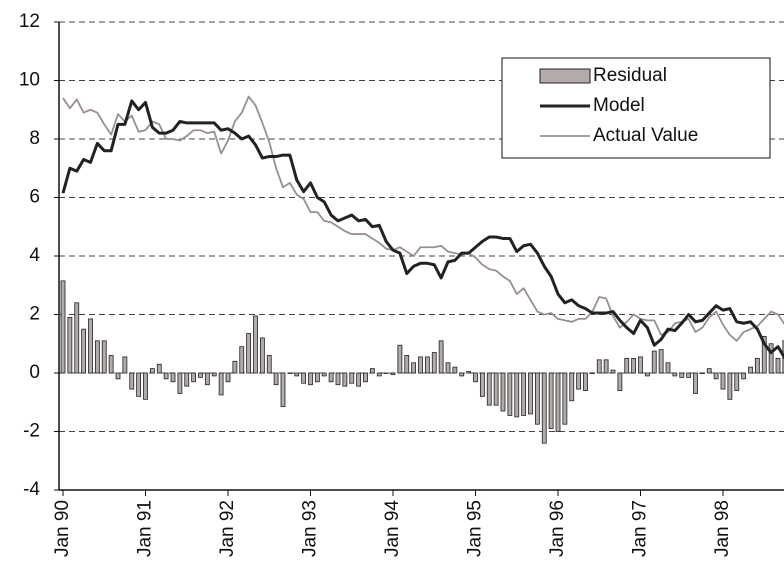 The height and width of the screenshot is (582, 784). I want to click on y-tick-label: 10, so click(29, 80).